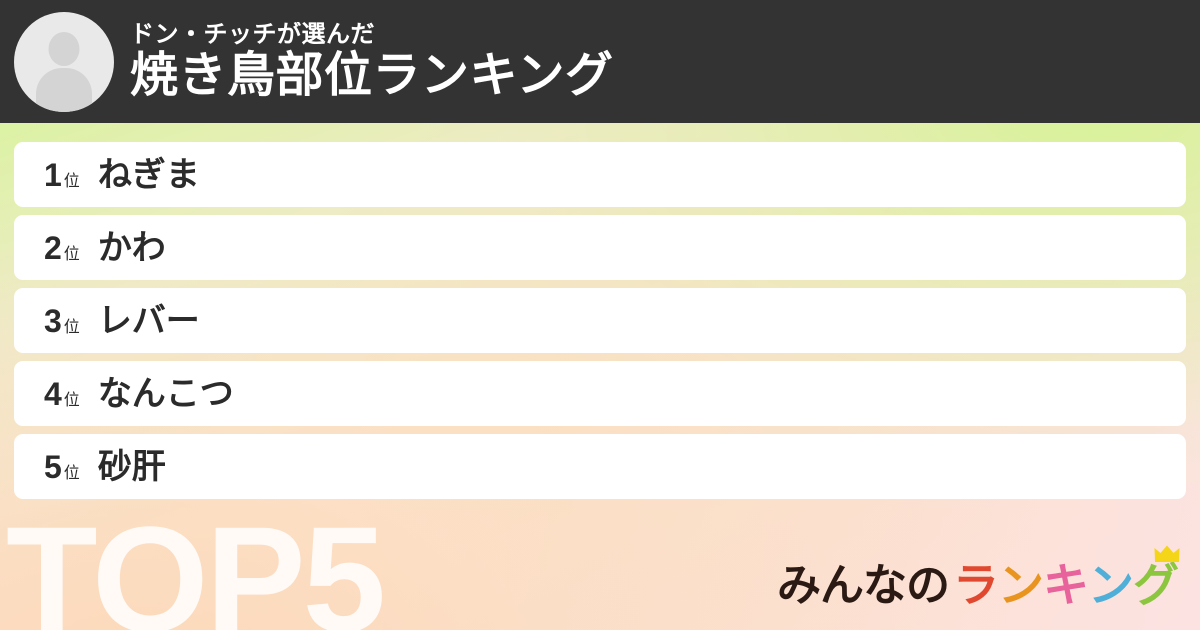 The height and width of the screenshot is (630, 1200). What do you see at coordinates (148, 320) in the screenshot?
I see `item-name: レバー` at bounding box center [148, 320].